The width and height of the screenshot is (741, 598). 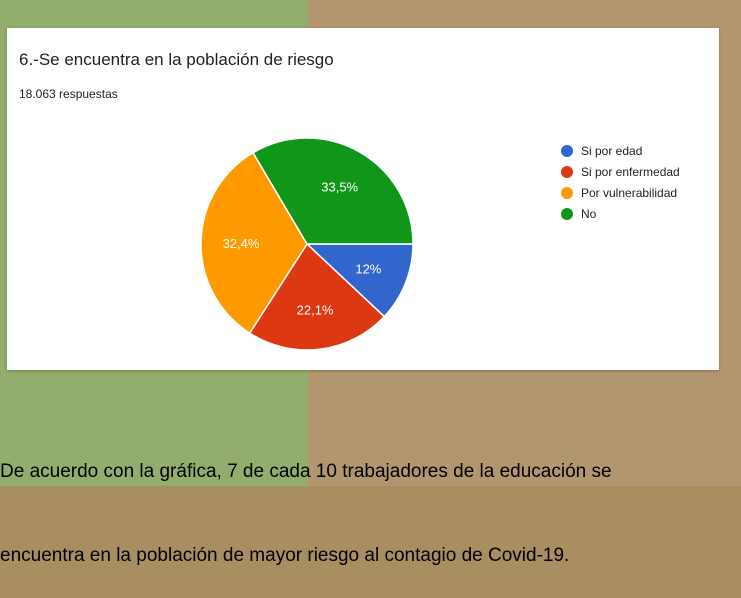 What do you see at coordinates (368, 268) in the screenshot?
I see `pie-slice-label-0: 12%` at bounding box center [368, 268].